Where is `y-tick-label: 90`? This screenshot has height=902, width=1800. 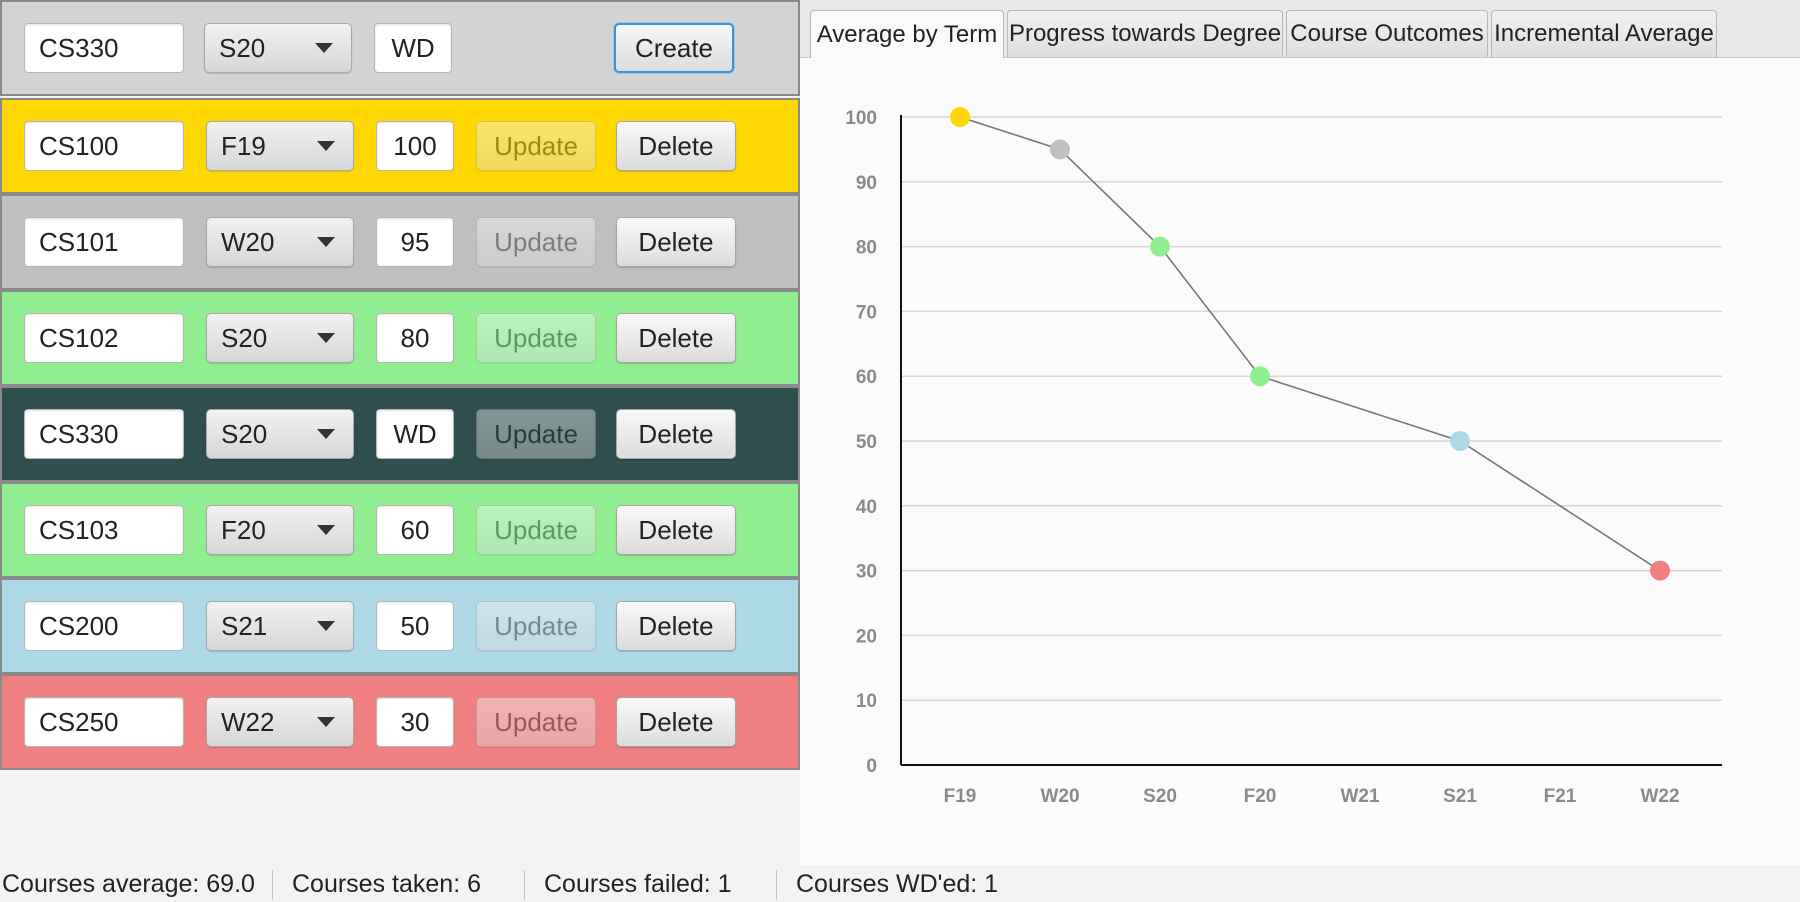
y-tick-label: 90 is located at coordinates (866, 183).